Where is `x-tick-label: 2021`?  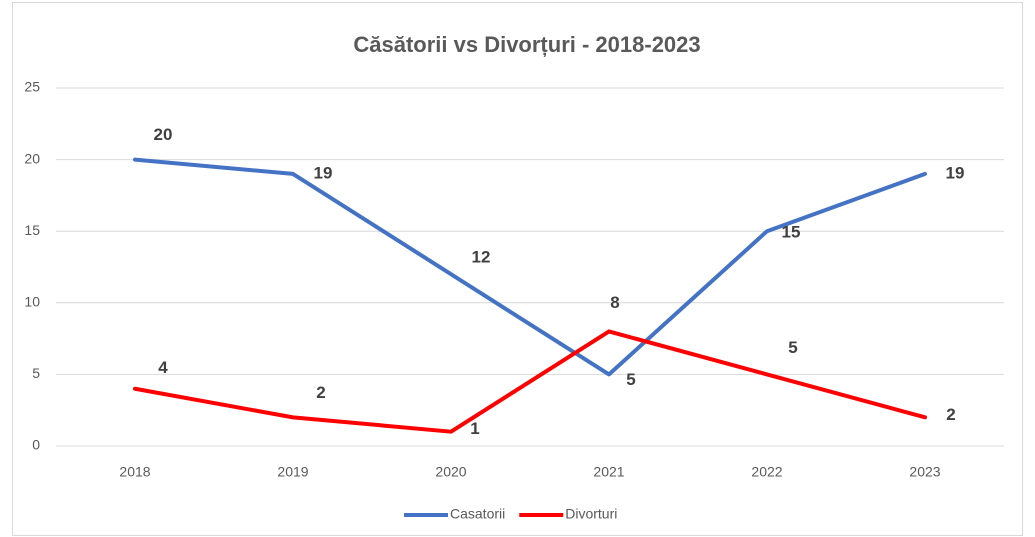 x-tick-label: 2021 is located at coordinates (608, 472).